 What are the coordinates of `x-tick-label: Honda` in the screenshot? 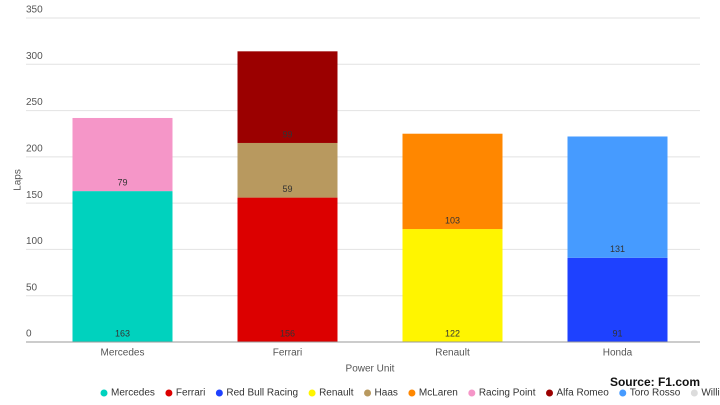 It's located at (618, 353).